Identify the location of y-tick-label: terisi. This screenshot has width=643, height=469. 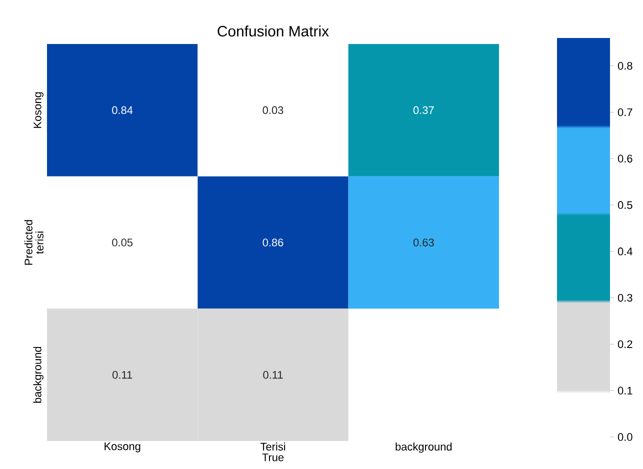
(39, 243).